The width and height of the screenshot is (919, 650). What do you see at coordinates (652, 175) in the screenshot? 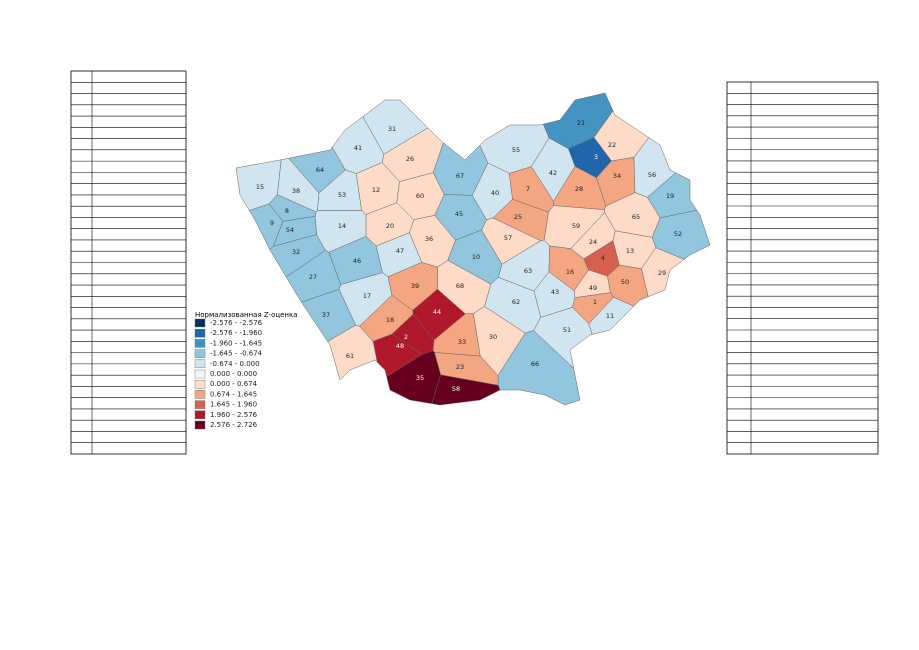
I see `region-label: 56` at bounding box center [652, 175].